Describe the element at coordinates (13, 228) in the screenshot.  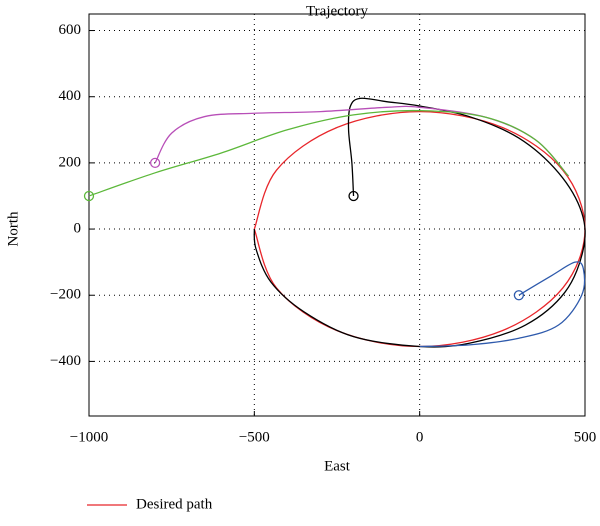
I see `y-axis-label: North` at that location.